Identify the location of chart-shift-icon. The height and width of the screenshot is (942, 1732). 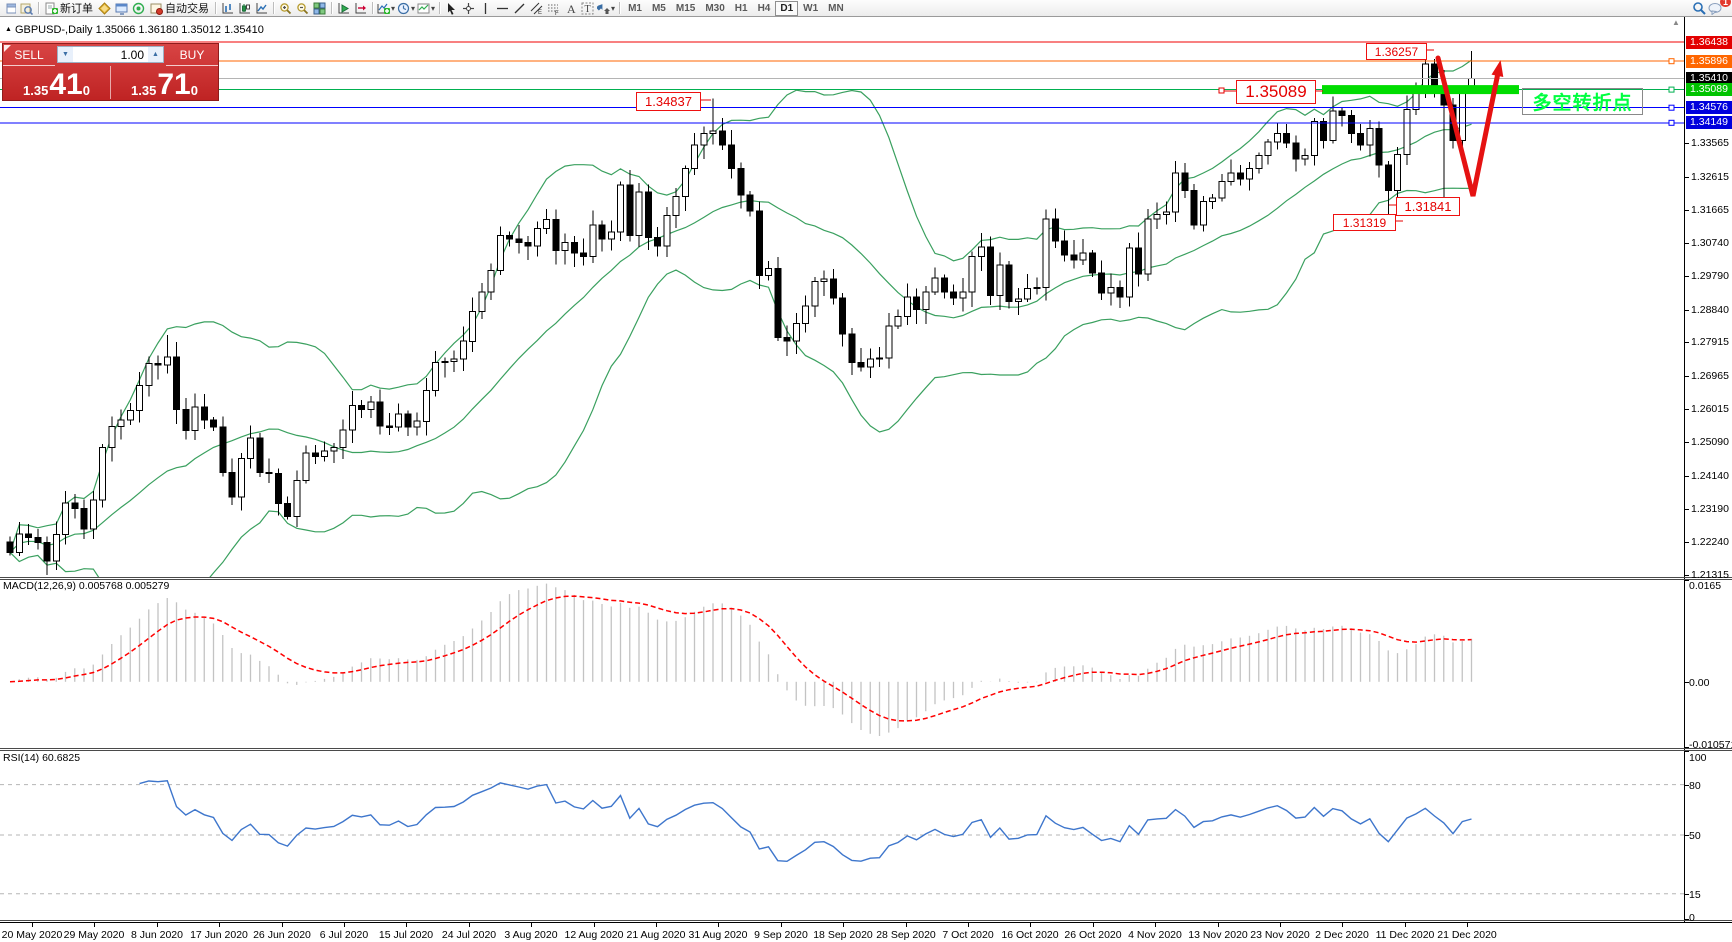
(360, 8).